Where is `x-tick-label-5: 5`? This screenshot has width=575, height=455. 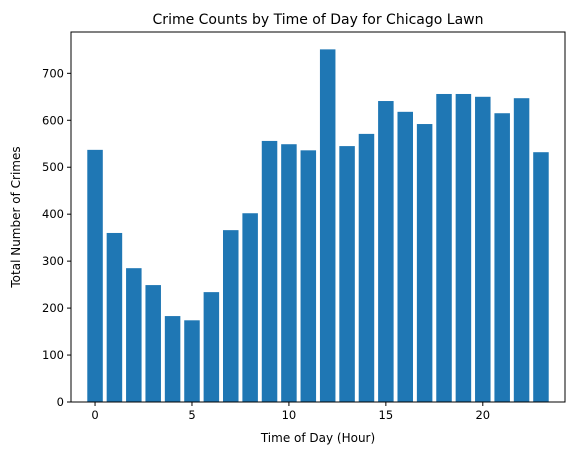
x-tick-label-5: 5 is located at coordinates (191, 415).